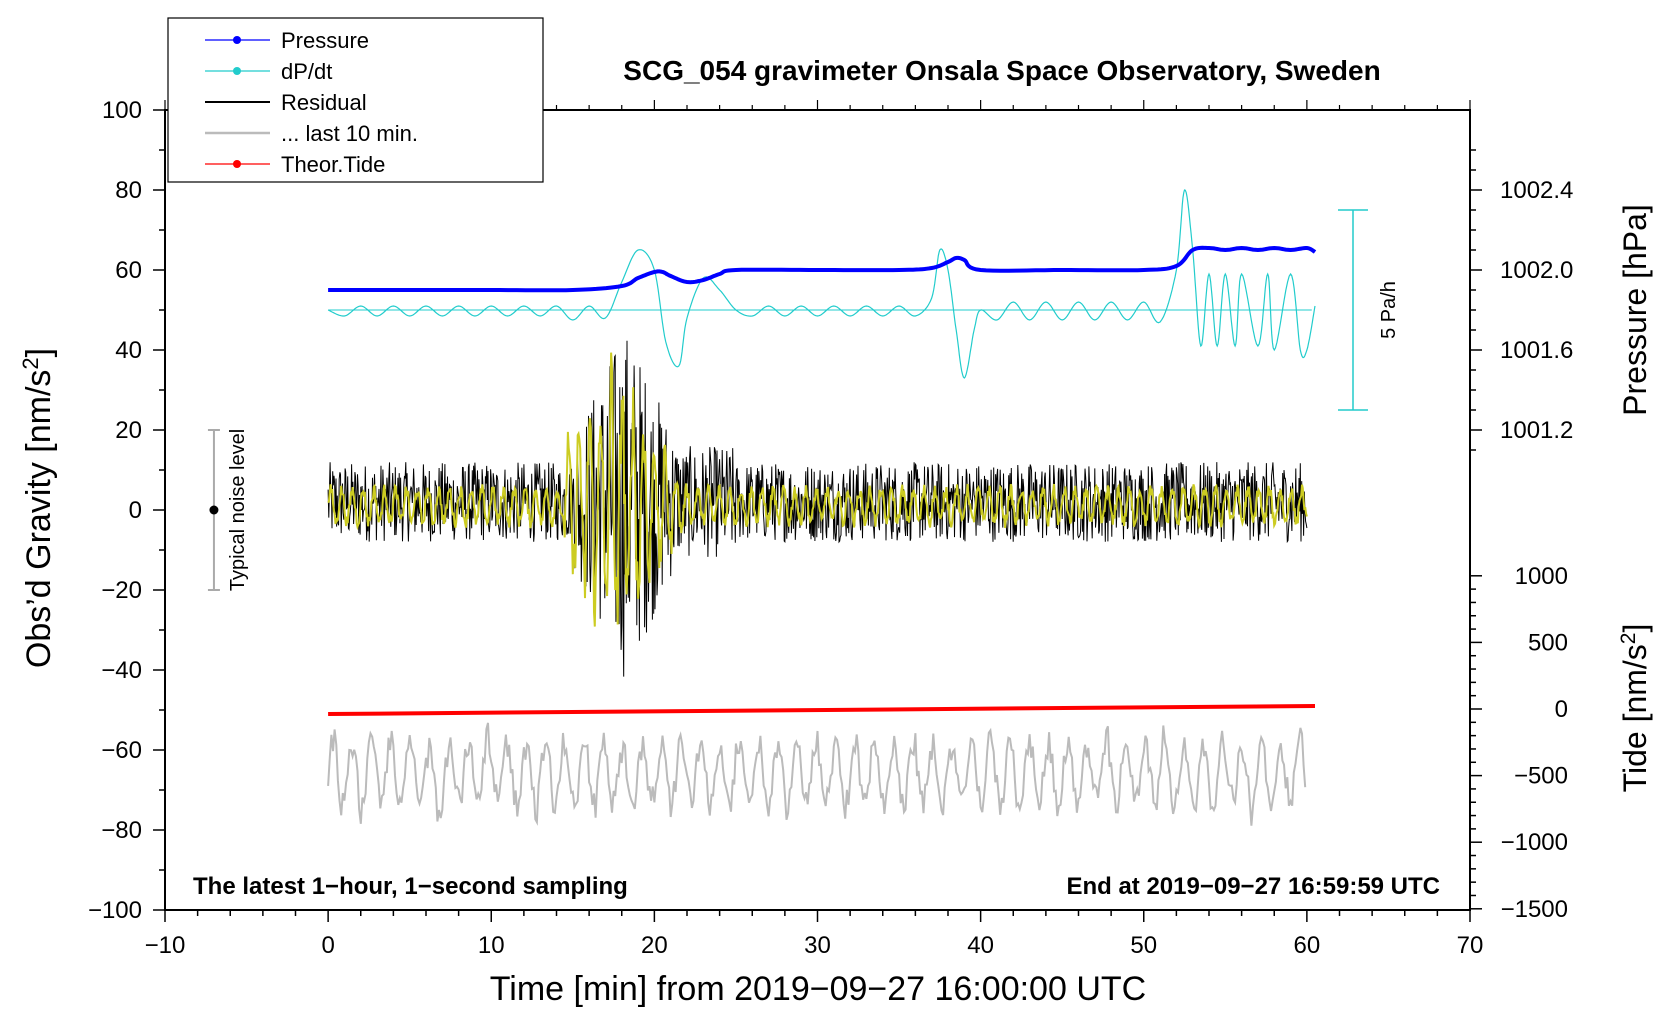 The width and height of the screenshot is (1660, 1020). I want to click on x-tick-label: 60, so click(1307, 945).